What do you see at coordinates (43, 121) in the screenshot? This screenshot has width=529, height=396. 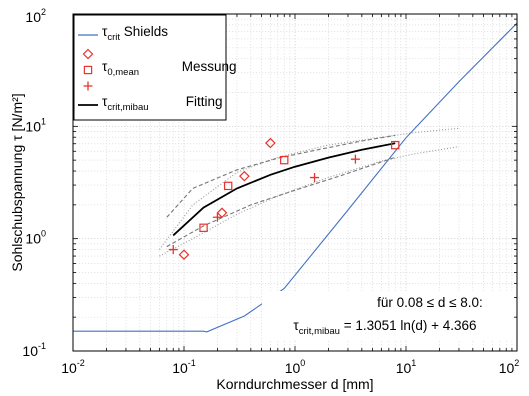 I see `y-tick-exp: 1` at bounding box center [43, 121].